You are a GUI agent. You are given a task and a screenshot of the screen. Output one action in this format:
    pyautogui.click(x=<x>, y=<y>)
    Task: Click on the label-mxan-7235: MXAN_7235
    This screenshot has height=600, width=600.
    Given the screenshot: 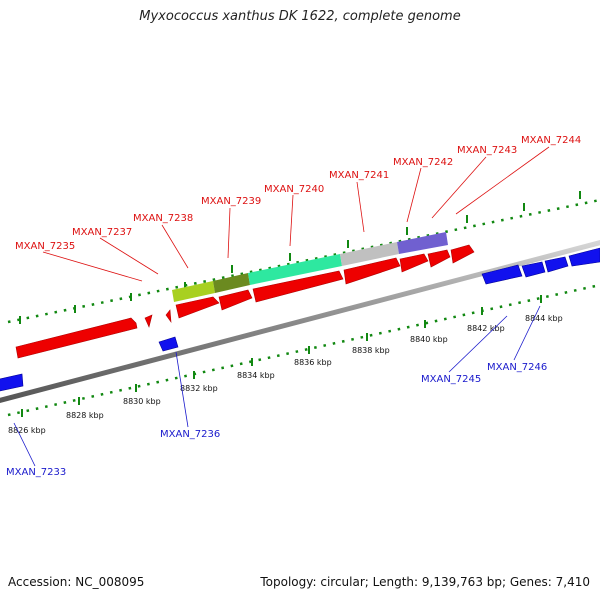 What is the action you would take?
    pyautogui.click(x=45, y=246)
    